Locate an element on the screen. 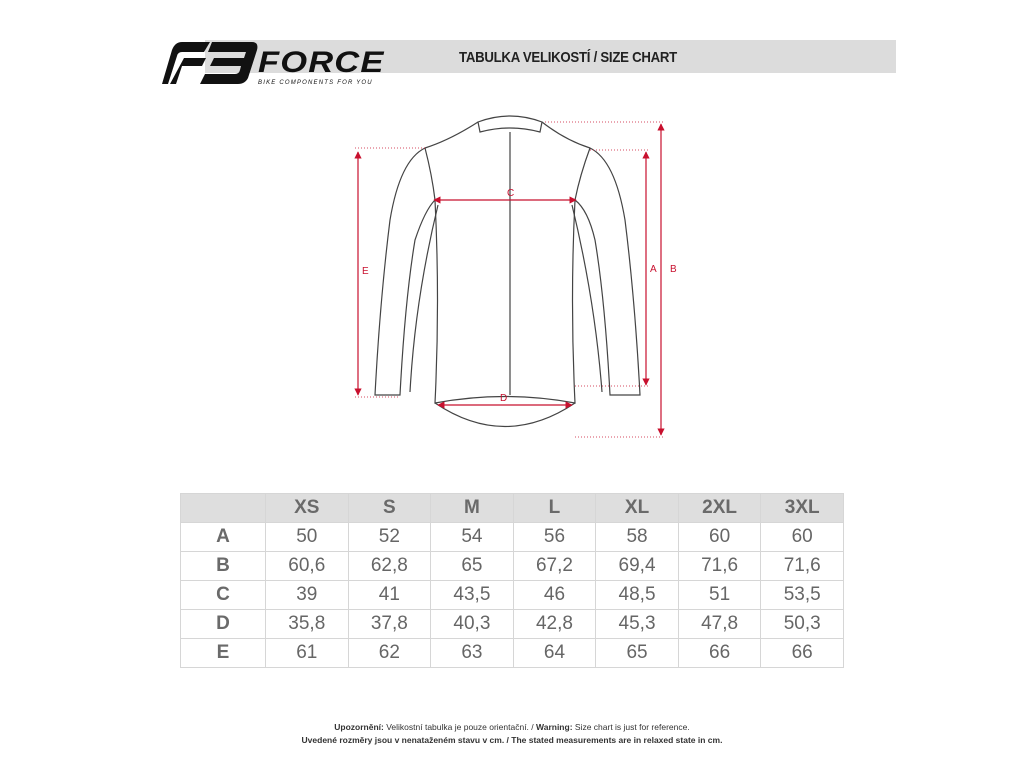  table-cell: 37,8 is located at coordinates (389, 624).